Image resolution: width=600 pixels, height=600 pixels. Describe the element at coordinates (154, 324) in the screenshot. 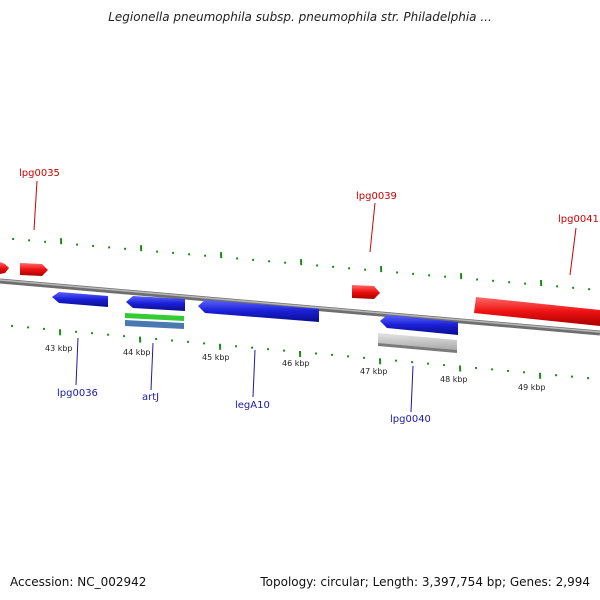

I see `artJ-steel-feature` at that location.